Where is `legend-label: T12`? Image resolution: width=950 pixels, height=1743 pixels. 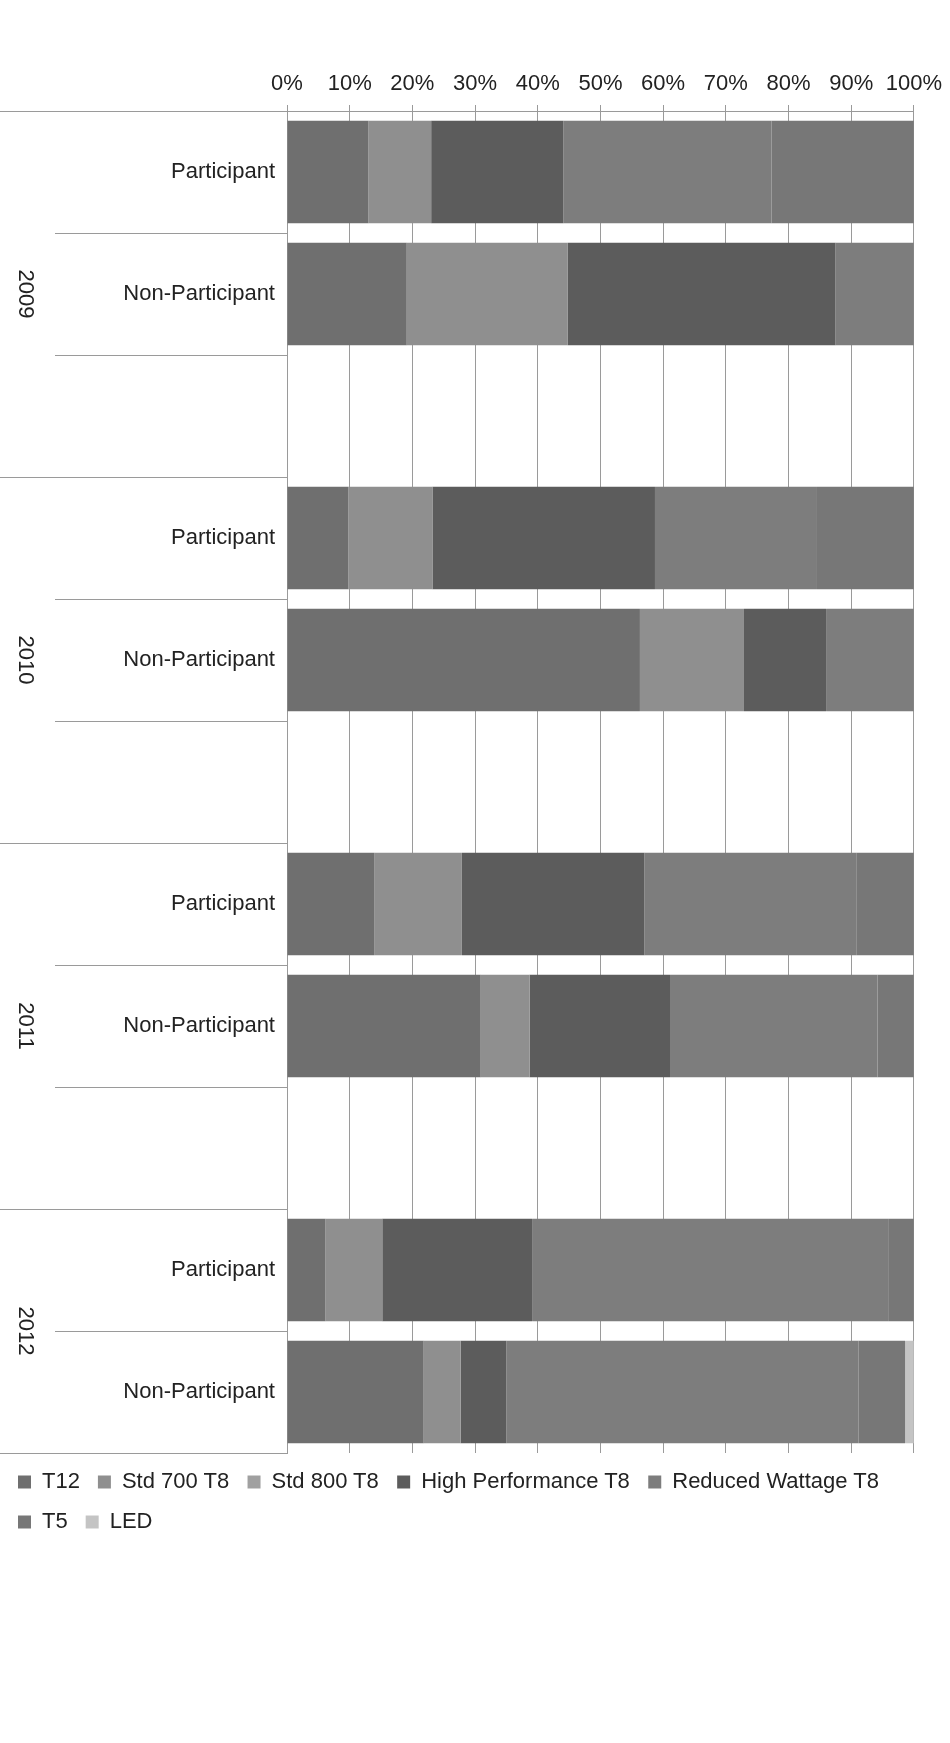 legend-label: T12 is located at coordinates (61, 1481).